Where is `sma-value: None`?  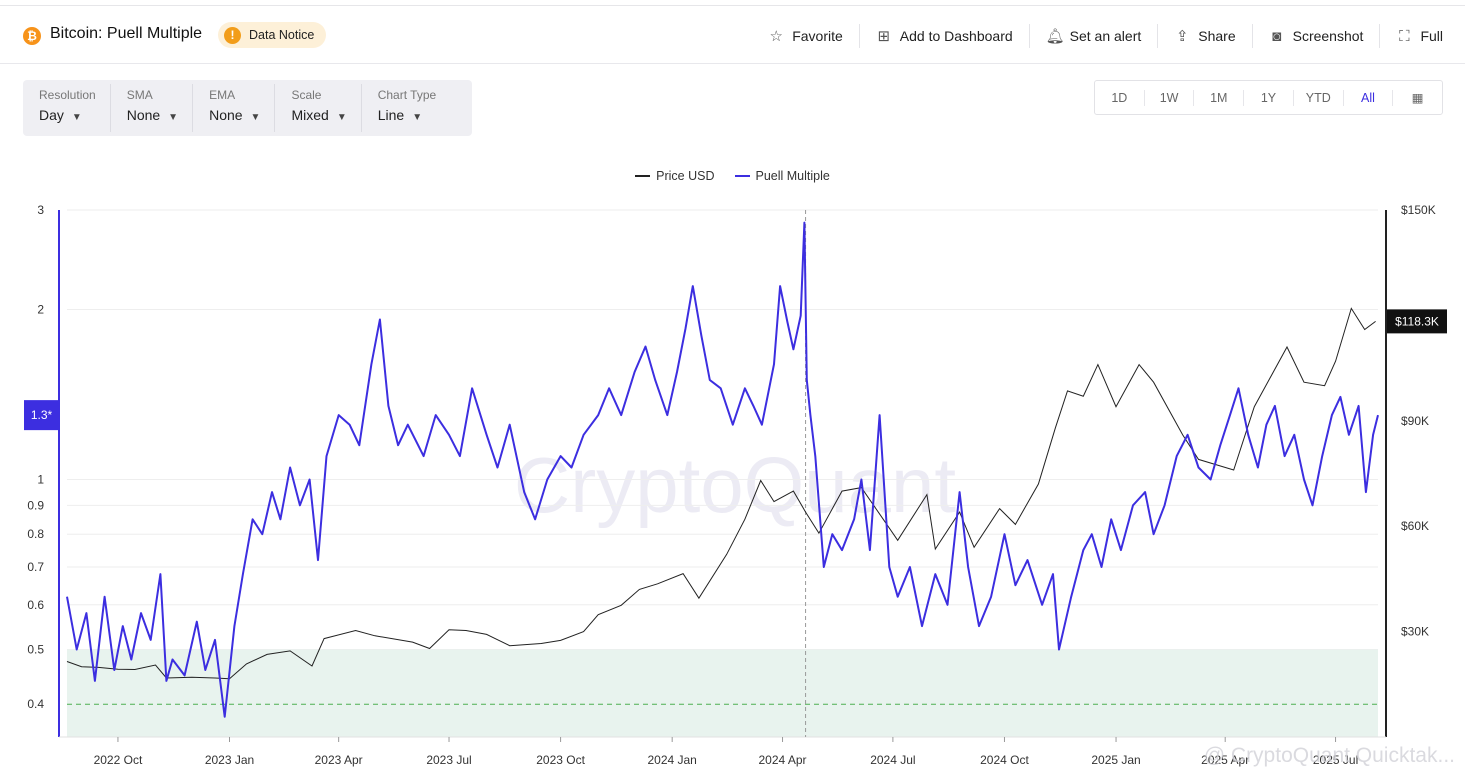
sma-value: None is located at coordinates (143, 115).